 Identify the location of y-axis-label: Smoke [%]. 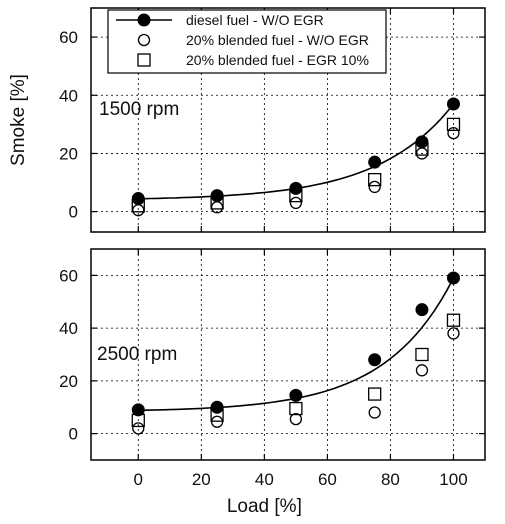
(18, 120).